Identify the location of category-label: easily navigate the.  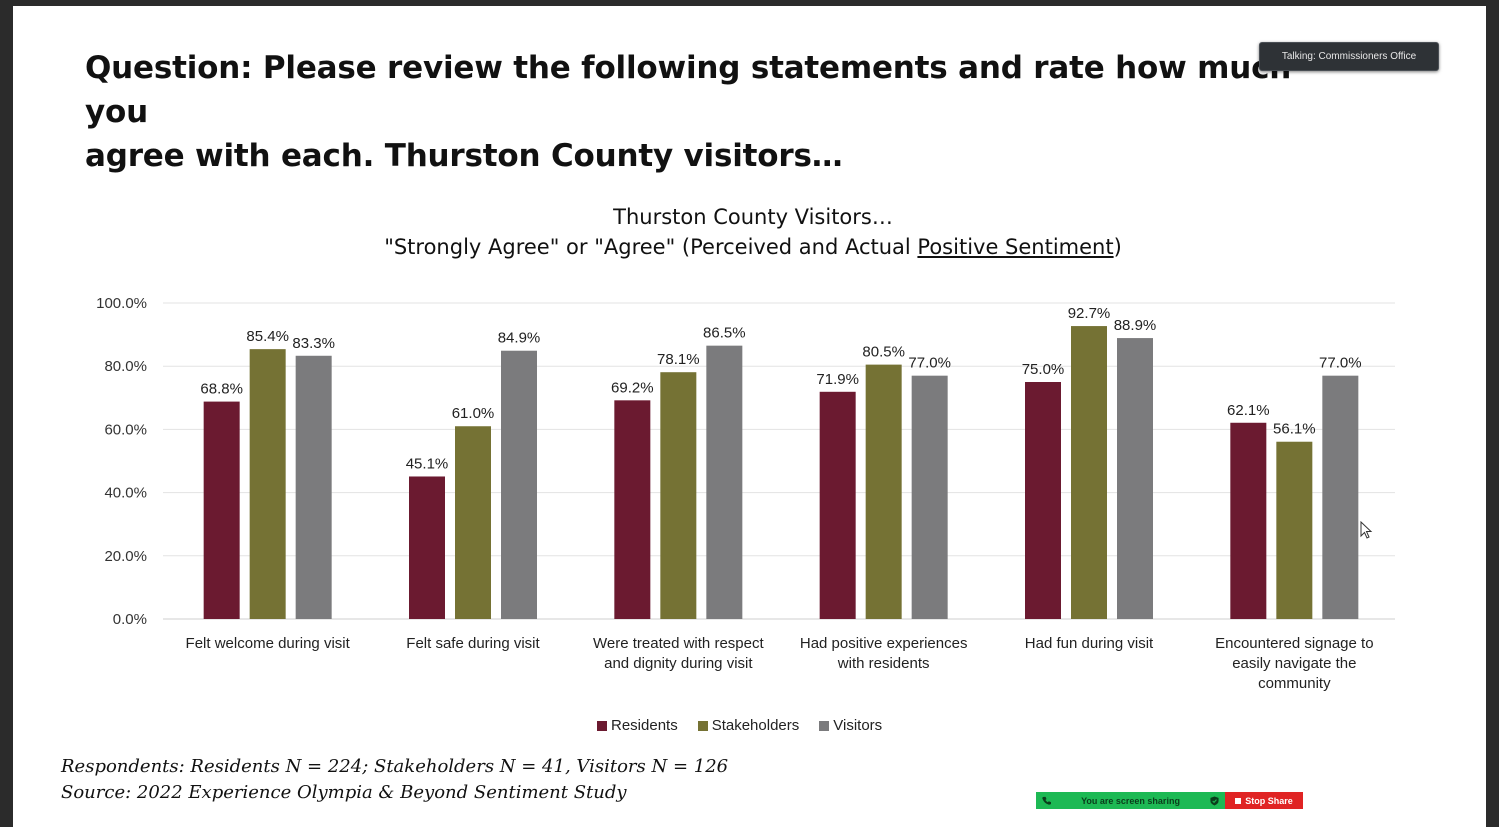
(1294, 663).